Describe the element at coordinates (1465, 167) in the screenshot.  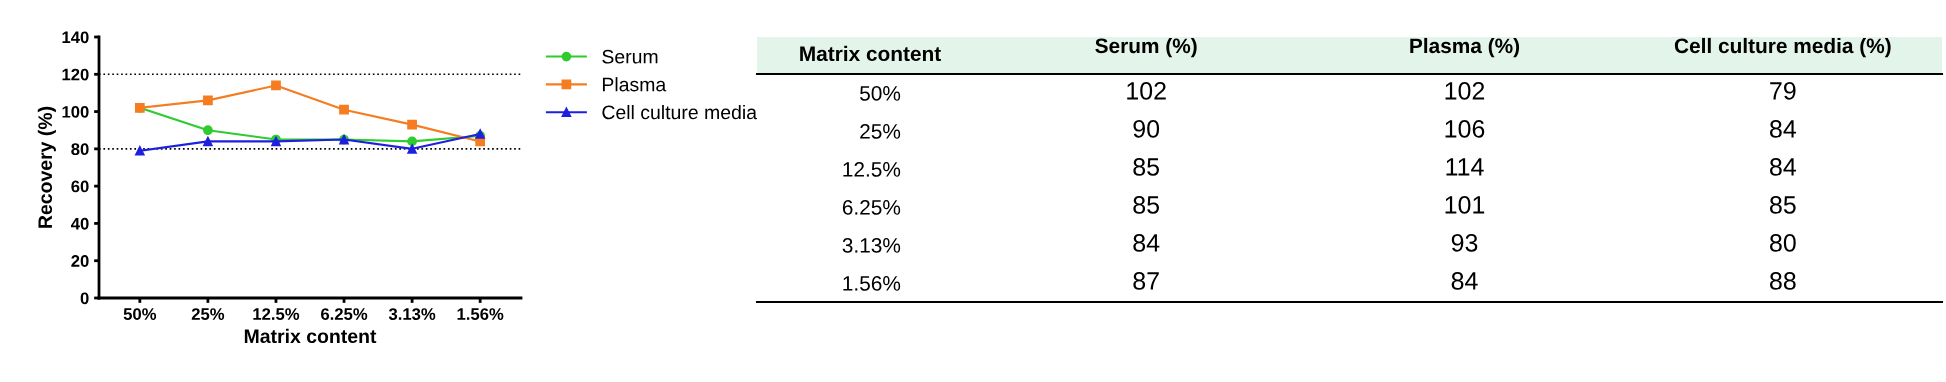
I see `data-label: 114` at that location.